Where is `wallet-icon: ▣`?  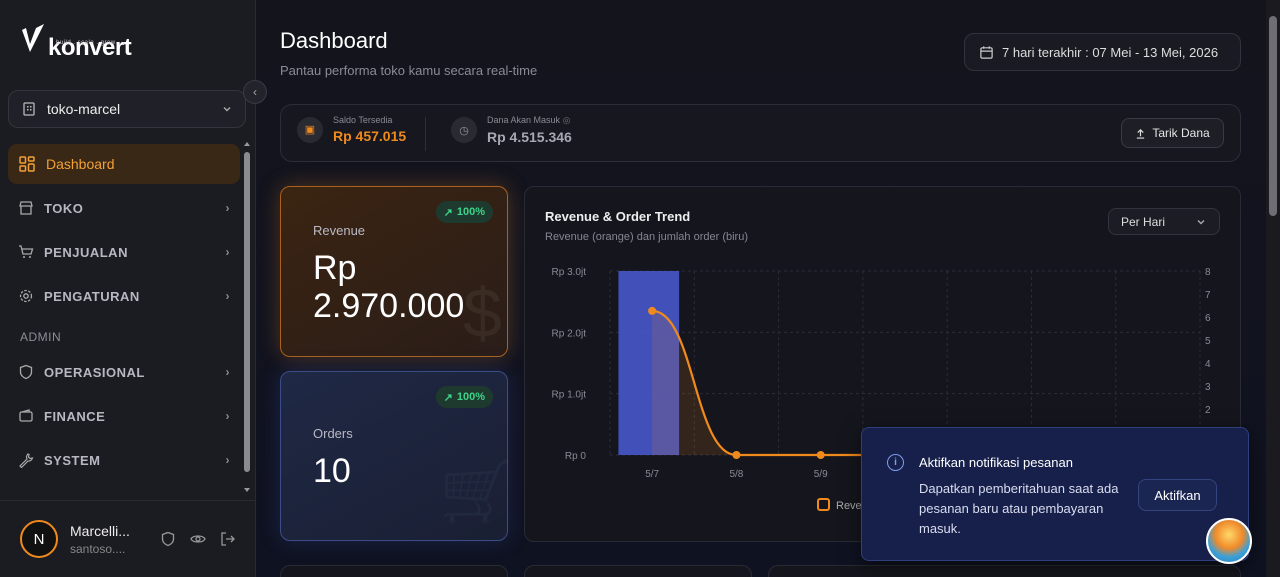 wallet-icon: ▣ is located at coordinates (310, 129).